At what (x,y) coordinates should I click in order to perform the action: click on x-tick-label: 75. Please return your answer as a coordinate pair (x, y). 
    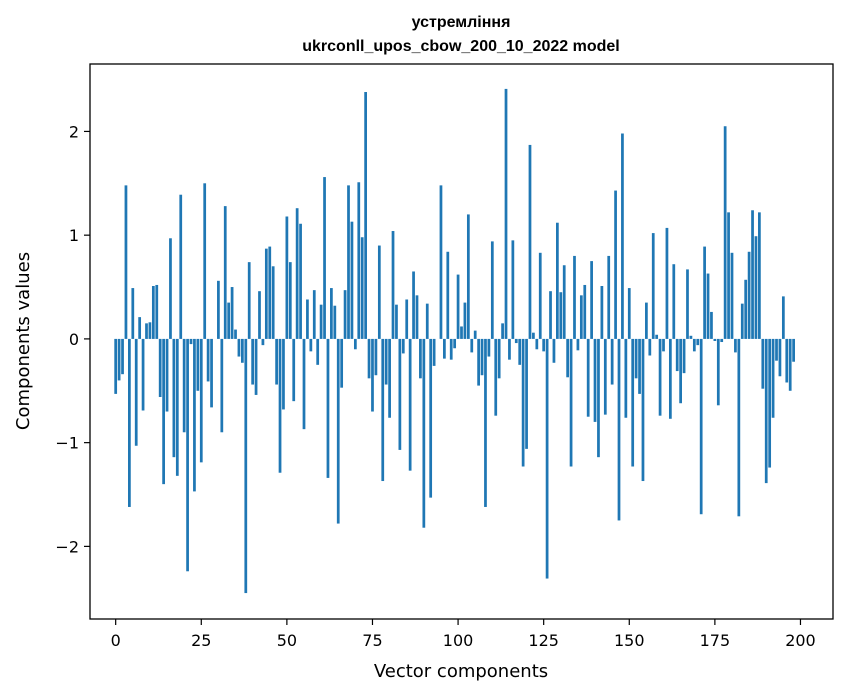
    Looking at the image, I should click on (372, 640).